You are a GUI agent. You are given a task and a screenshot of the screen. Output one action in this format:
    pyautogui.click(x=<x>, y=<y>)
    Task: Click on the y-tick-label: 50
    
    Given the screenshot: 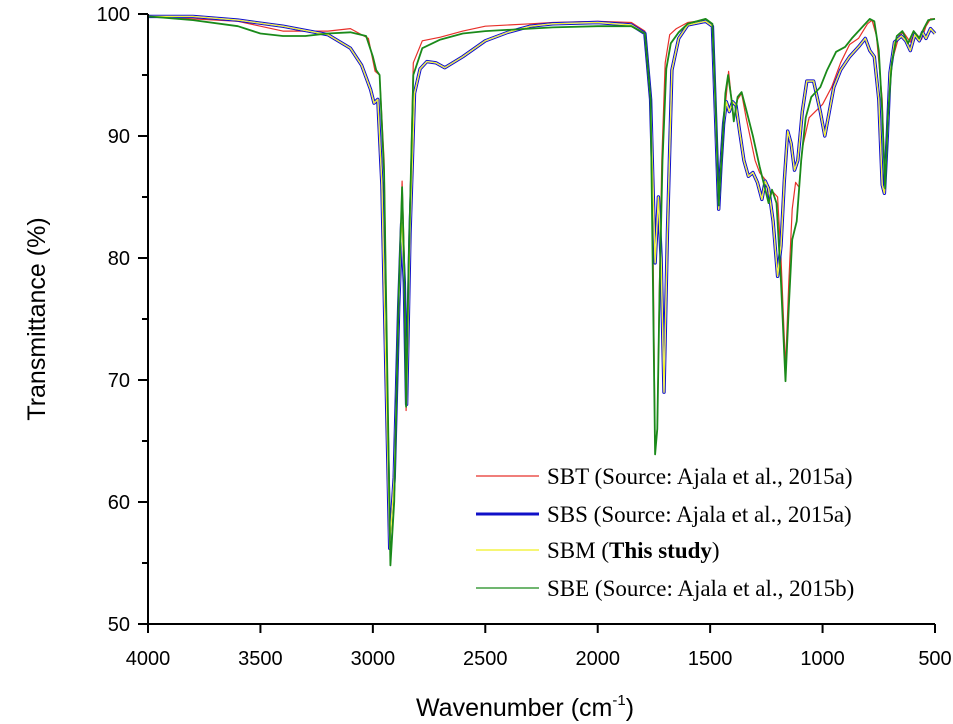 What is the action you would take?
    pyautogui.click(x=119, y=625)
    